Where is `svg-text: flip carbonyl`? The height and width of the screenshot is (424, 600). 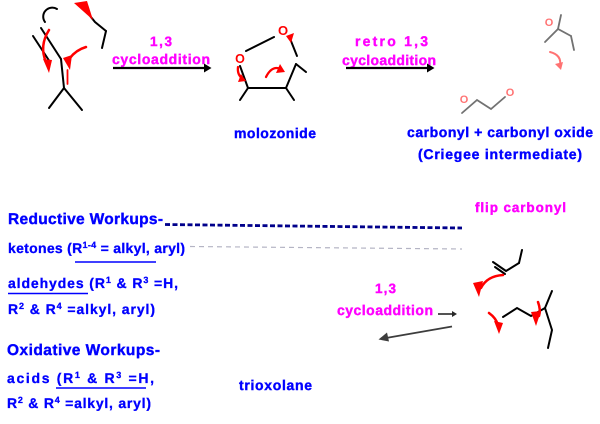 svg-text: flip carbonyl is located at coordinates (520, 207).